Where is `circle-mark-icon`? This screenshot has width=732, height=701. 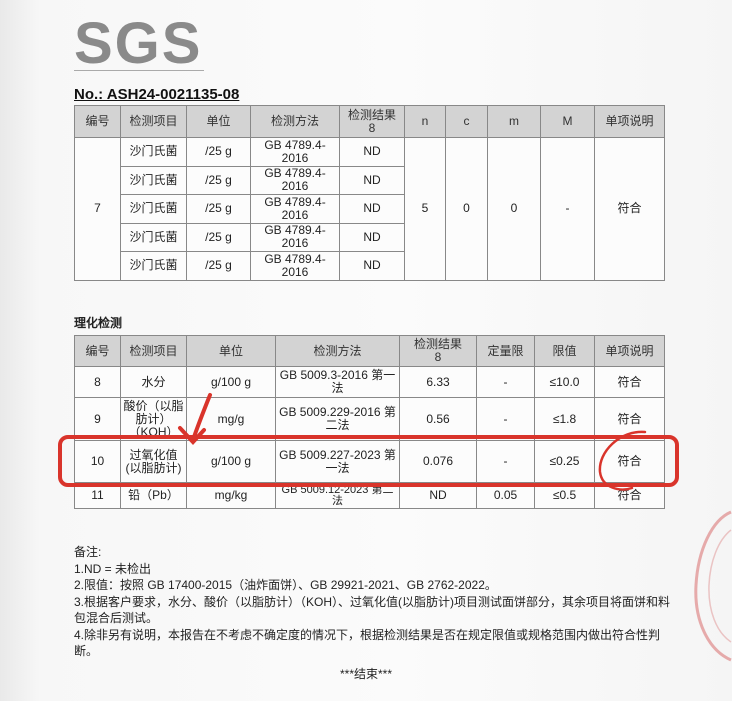
circle-mark-icon is located at coordinates (622, 460).